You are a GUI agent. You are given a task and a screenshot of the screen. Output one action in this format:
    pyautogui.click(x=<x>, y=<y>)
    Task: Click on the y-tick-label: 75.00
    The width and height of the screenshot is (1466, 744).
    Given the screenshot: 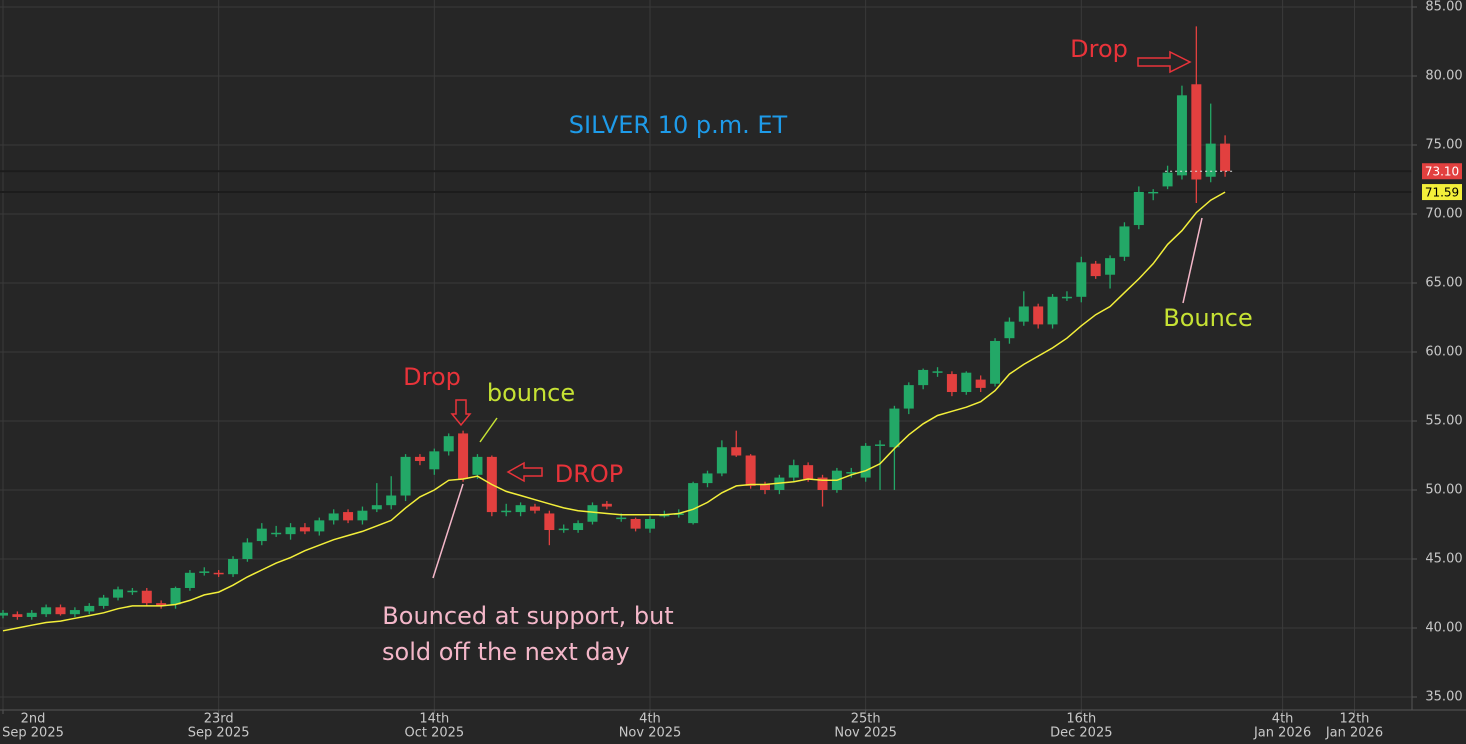 What is the action you would take?
    pyautogui.click(x=1443, y=145)
    